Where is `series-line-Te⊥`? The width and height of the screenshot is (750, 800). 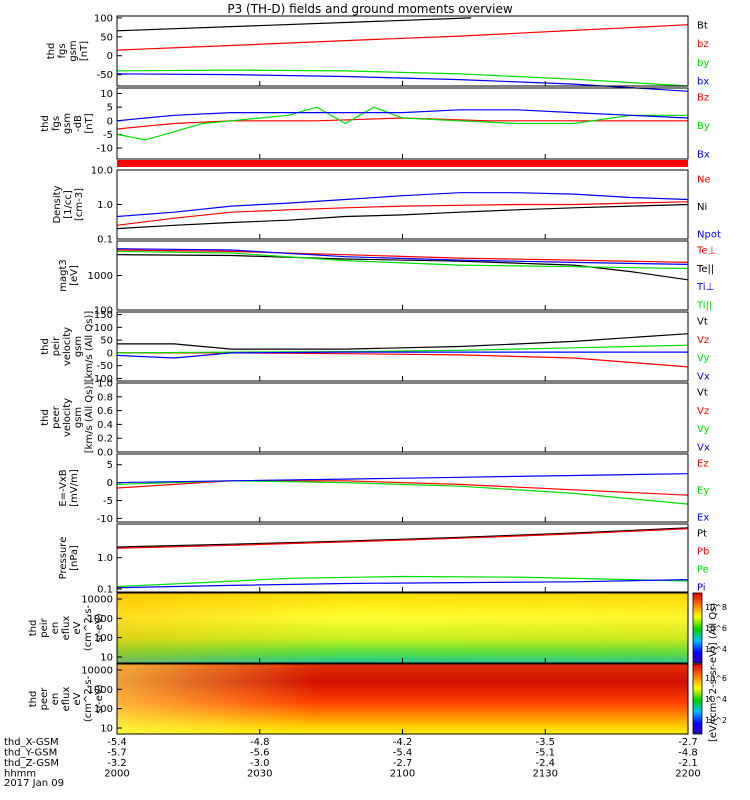 series-line-Te⊥ is located at coordinates (402, 256).